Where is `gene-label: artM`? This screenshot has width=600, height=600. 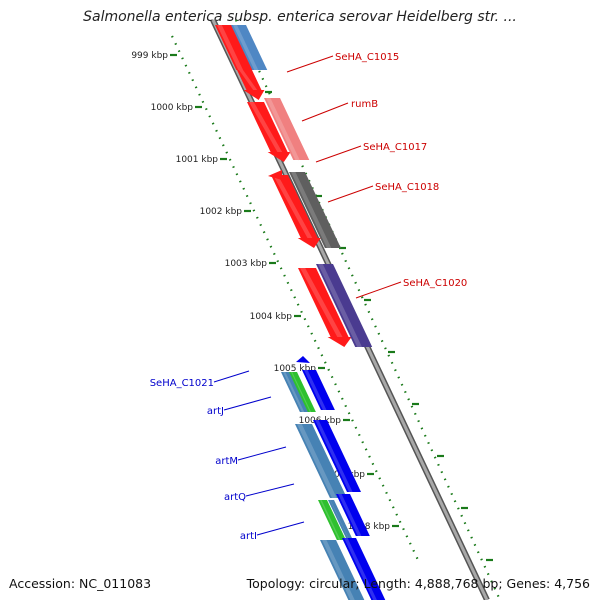
gene-label: artM is located at coordinates (226, 461).